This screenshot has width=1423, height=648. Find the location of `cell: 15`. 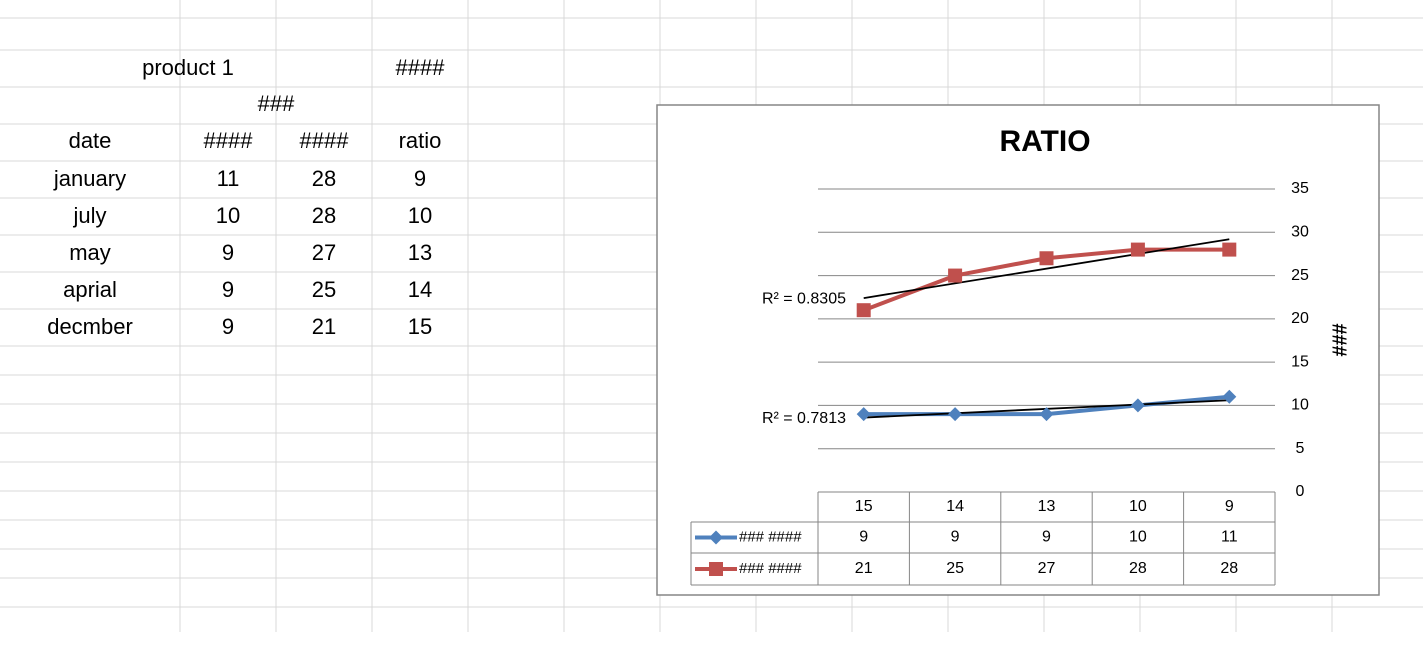

cell: 15 is located at coordinates (420, 326).